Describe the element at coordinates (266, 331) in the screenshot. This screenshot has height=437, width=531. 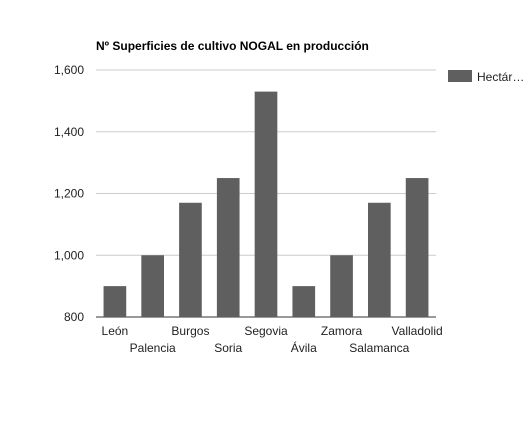
I see `x-tick-label: Segovia` at that location.